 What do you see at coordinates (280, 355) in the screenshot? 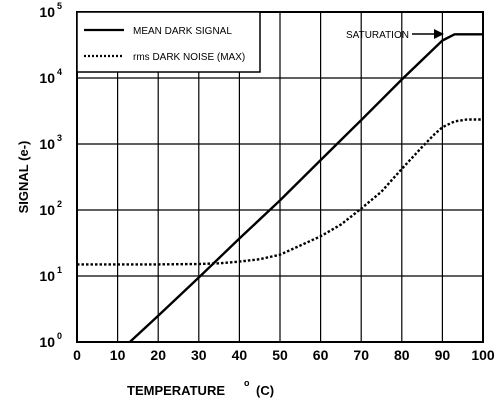
I see `x-tick-label-5: 50` at bounding box center [280, 355].